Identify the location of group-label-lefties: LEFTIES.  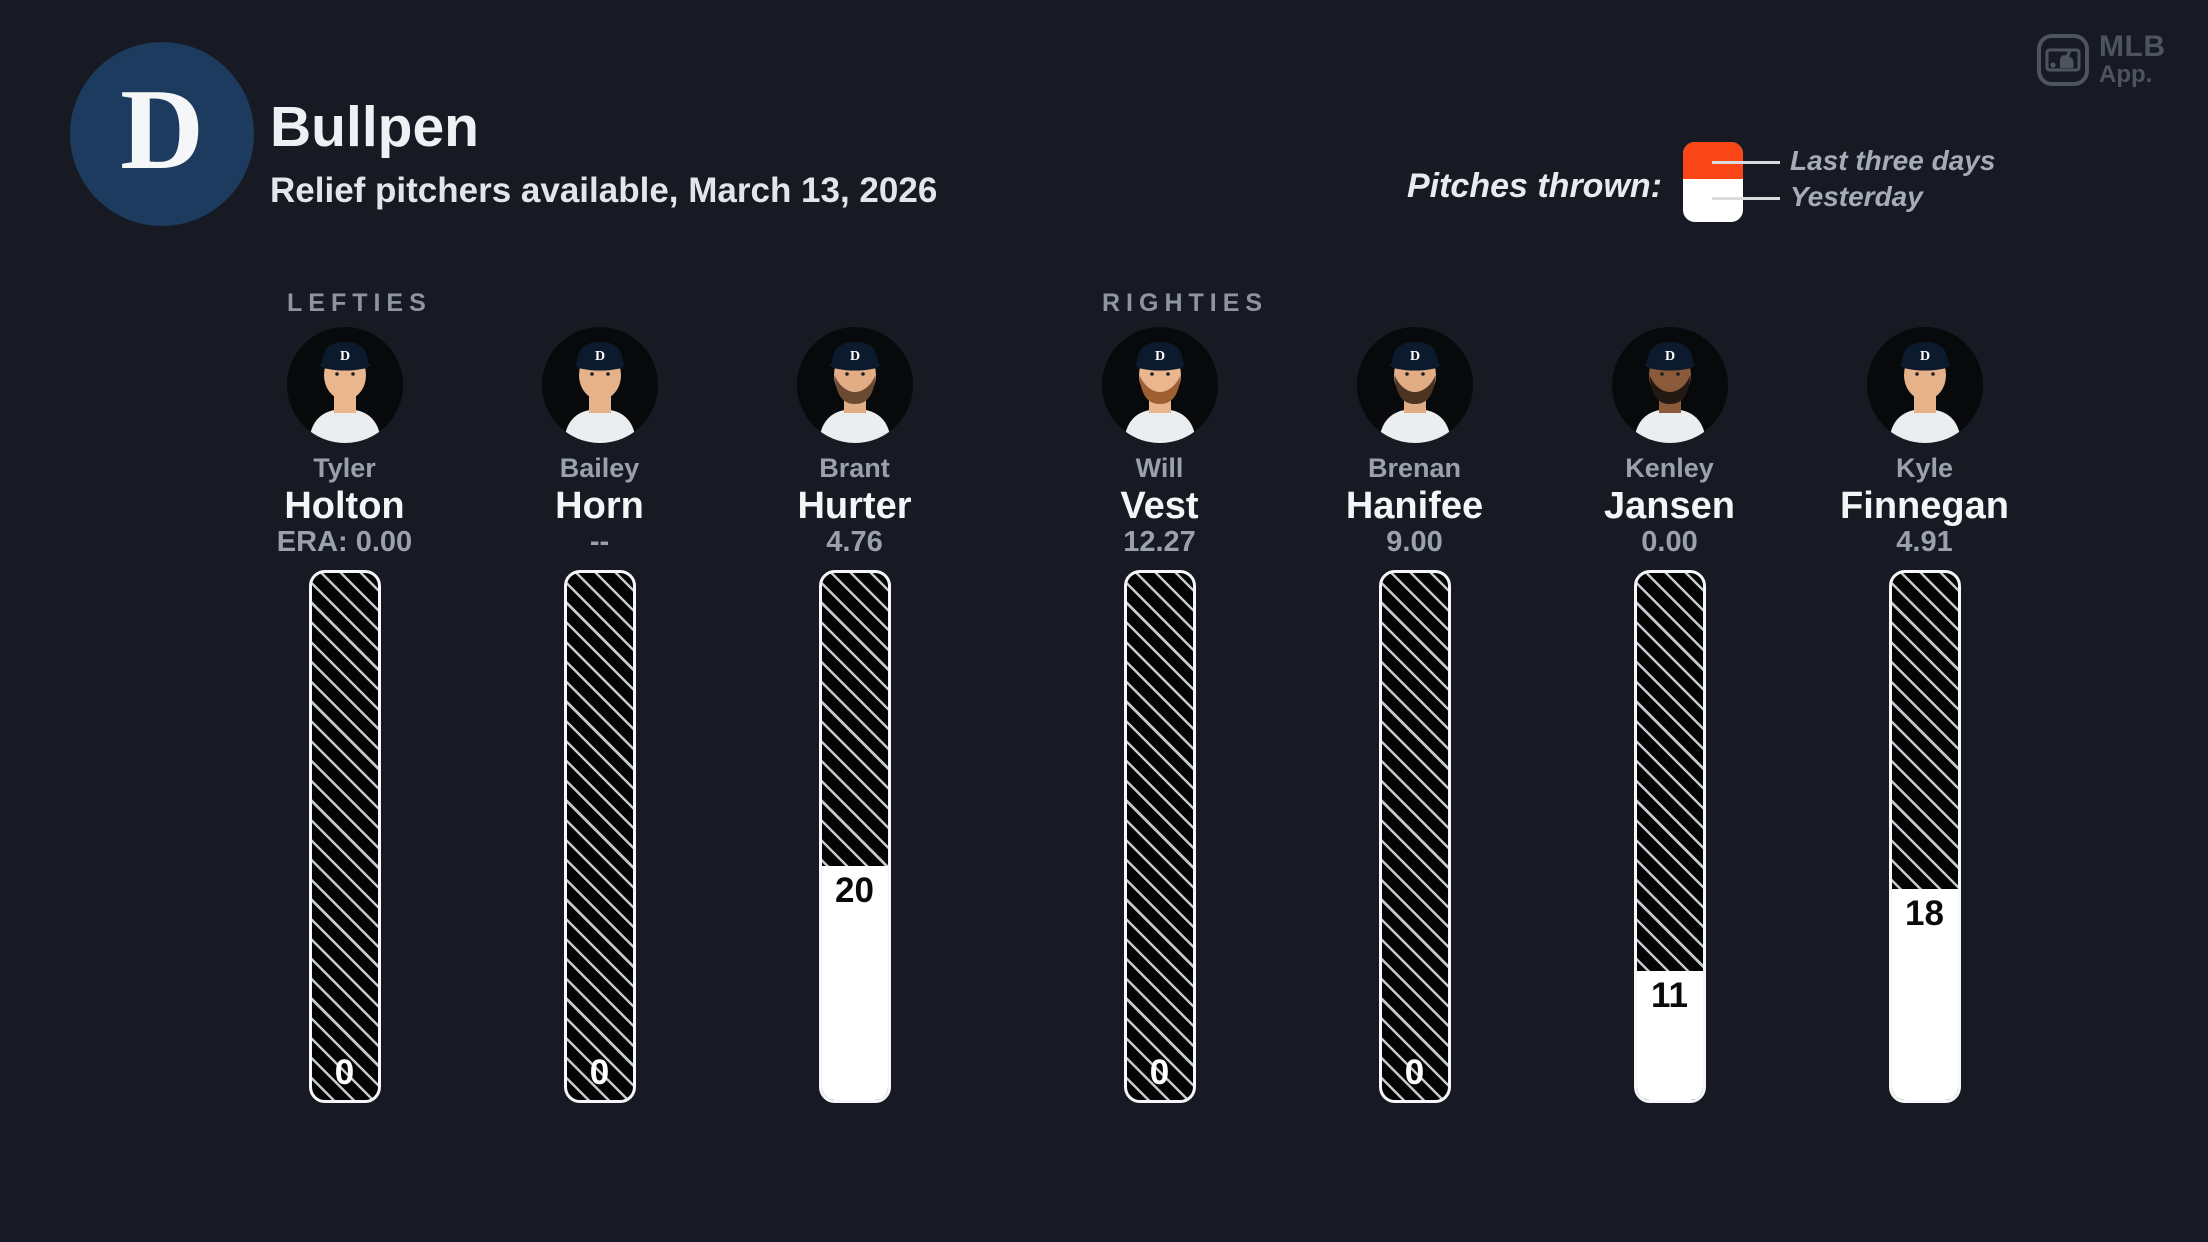
(359, 303).